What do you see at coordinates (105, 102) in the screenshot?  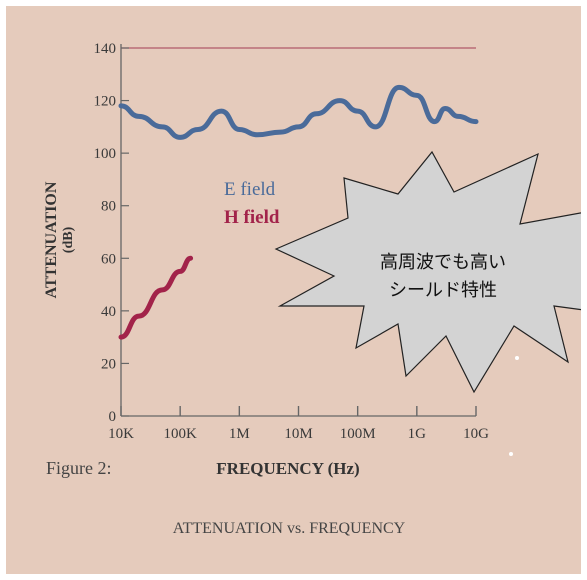 I see `y-tick-label: 120` at bounding box center [105, 102].